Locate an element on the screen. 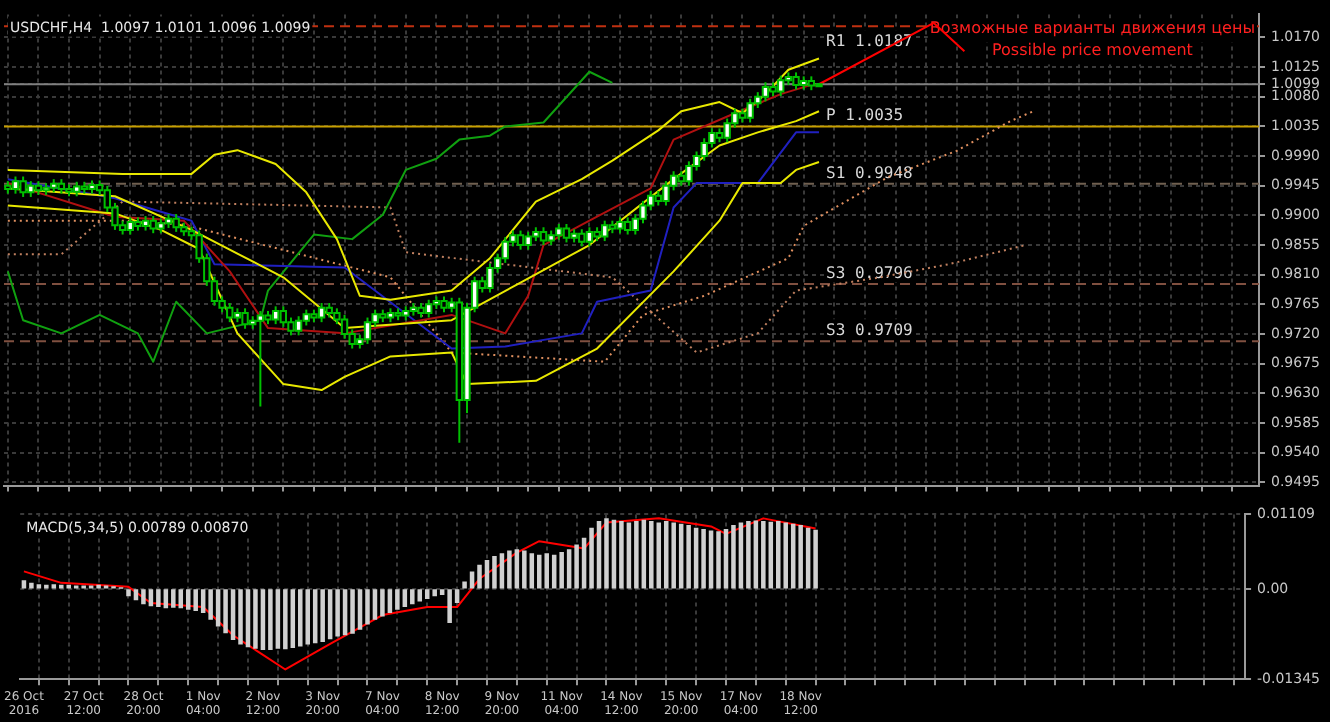  annotation: Possible price movement is located at coordinates (1092, 49).